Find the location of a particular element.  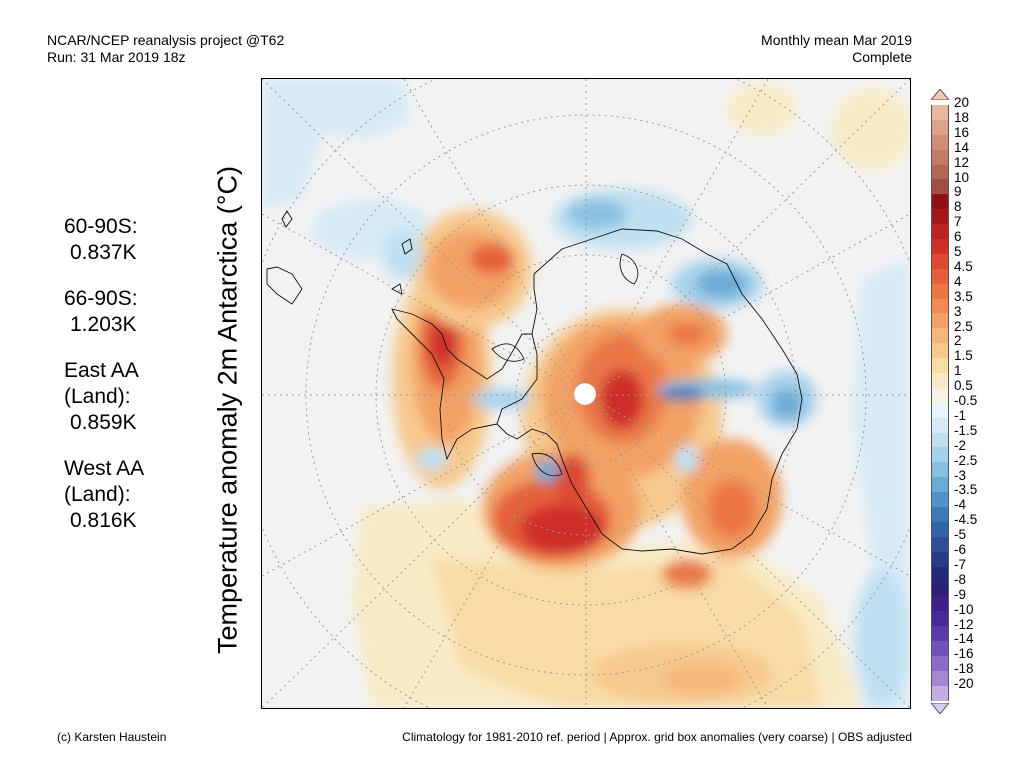

stat-block: East AA (Land): 0.859K is located at coordinates (104, 397).